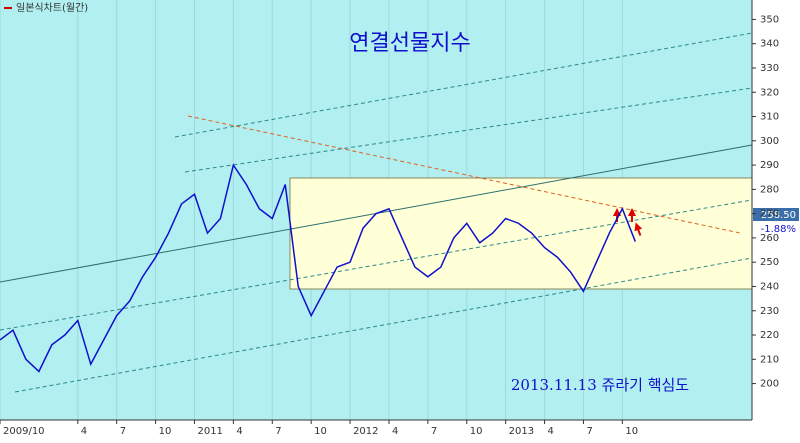  What do you see at coordinates (600, 385) in the screenshot?
I see `annotation: 2013.11.13 쥬라기 핵심도` at bounding box center [600, 385].